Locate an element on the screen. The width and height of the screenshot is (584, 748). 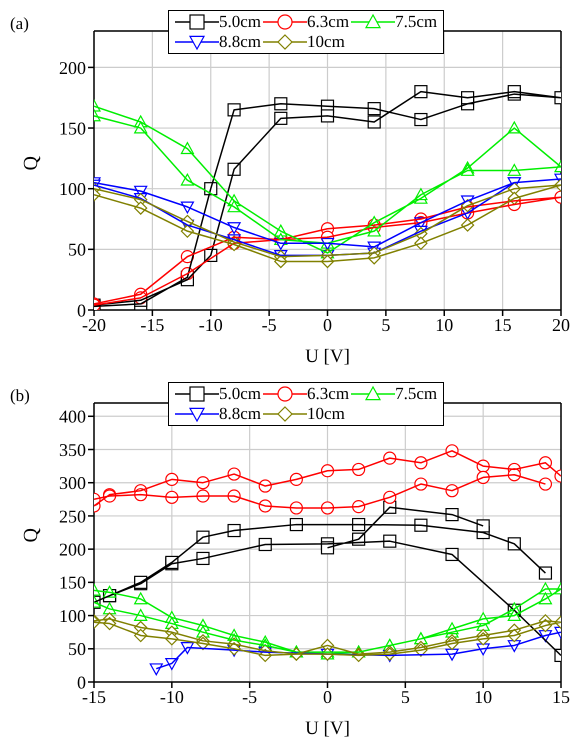
y-tick-label: 400 is located at coordinates (72, 416).